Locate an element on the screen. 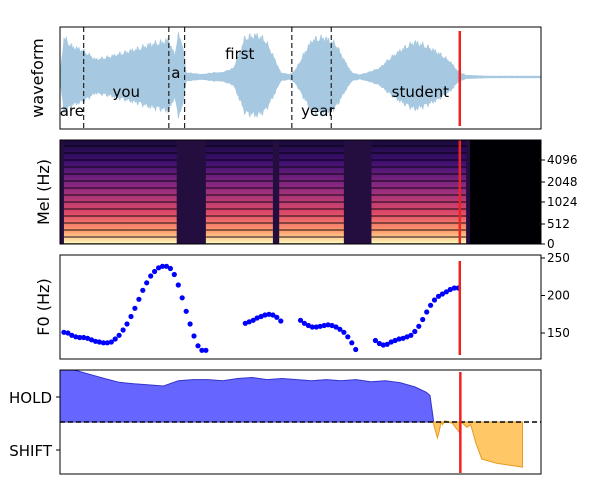 Image resolution: width=600 pixels, height=500 pixels. spectrogram-ylabel: Mel (Hz) is located at coordinates (43, 192).